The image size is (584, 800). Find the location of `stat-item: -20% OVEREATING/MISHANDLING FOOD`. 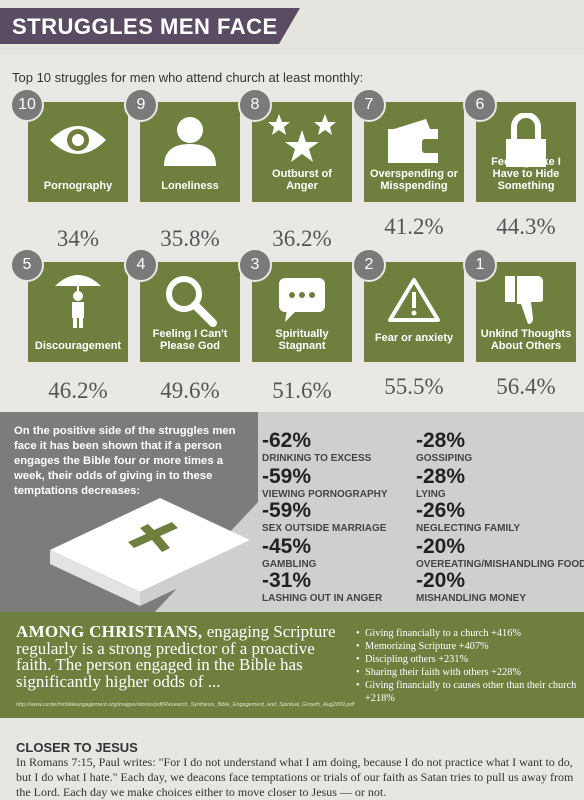

stat-item: -20% OVEREATING/MISHANDLING FOOD is located at coordinates (500, 553).